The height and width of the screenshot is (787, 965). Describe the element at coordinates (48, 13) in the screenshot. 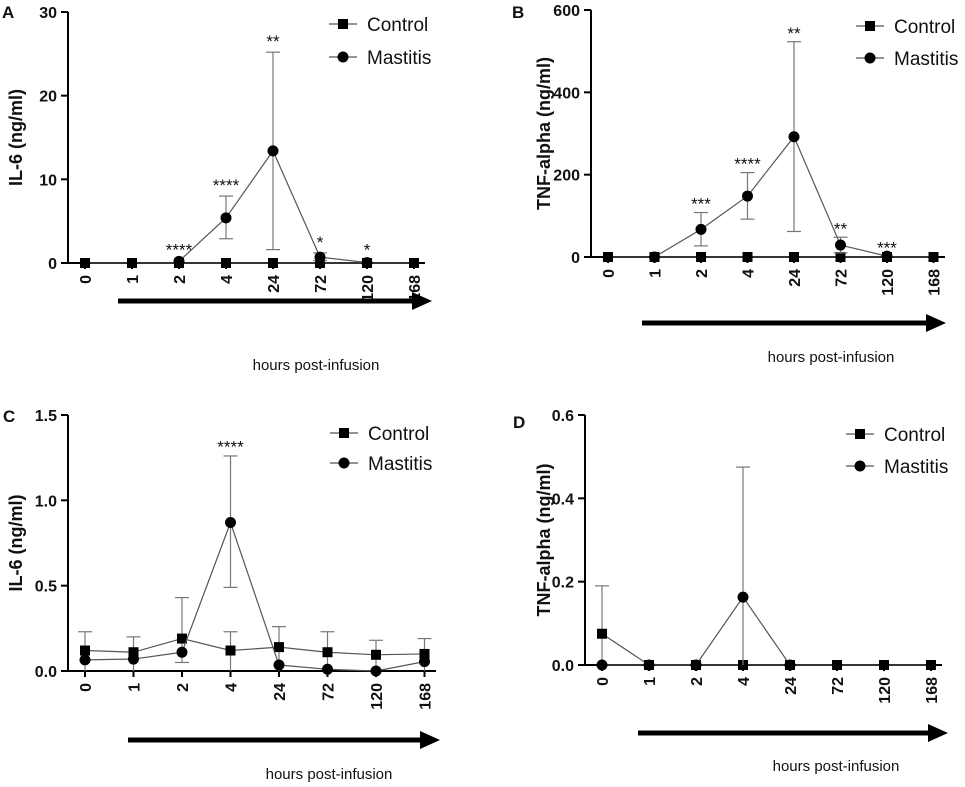

I see `y-tick-label: 30` at that location.